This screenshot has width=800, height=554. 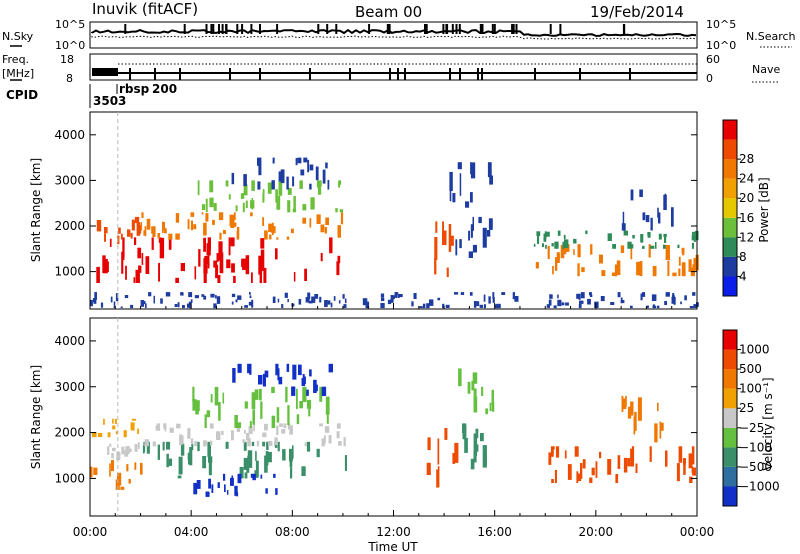 What do you see at coordinates (394, 37) in the screenshot?
I see `nsearch-series` at bounding box center [394, 37].